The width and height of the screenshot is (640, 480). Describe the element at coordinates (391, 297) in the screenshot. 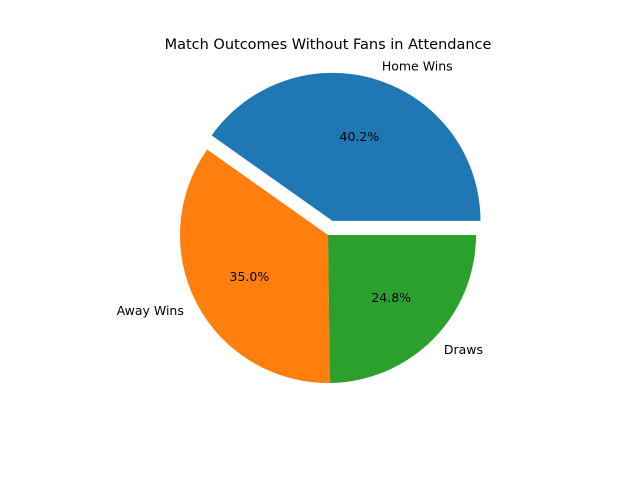

I see `pct-label-draws: 24.8%` at that location.